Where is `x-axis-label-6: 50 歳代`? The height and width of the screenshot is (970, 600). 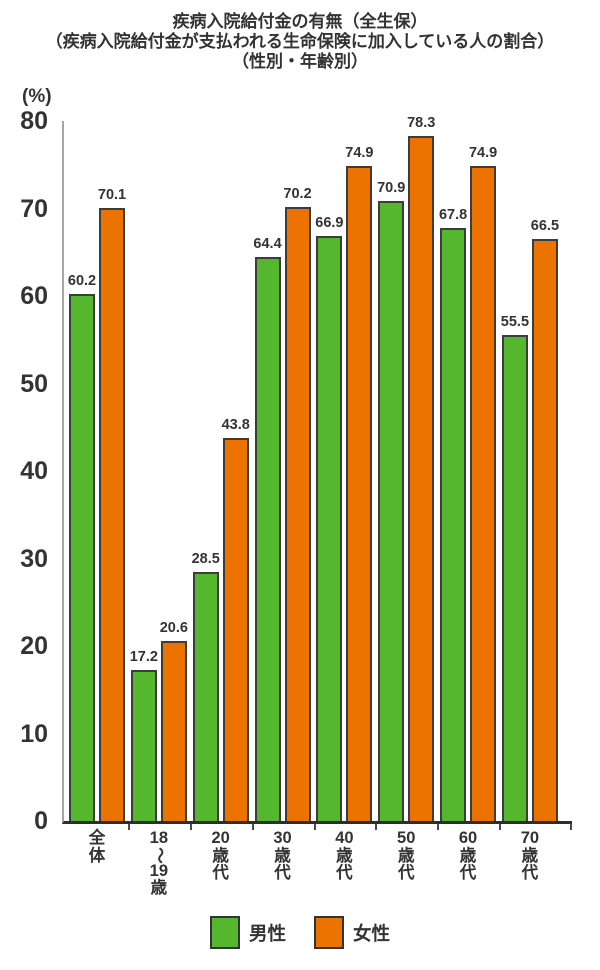 x-axis-label-6: 50 歳代 is located at coordinates (406, 856).